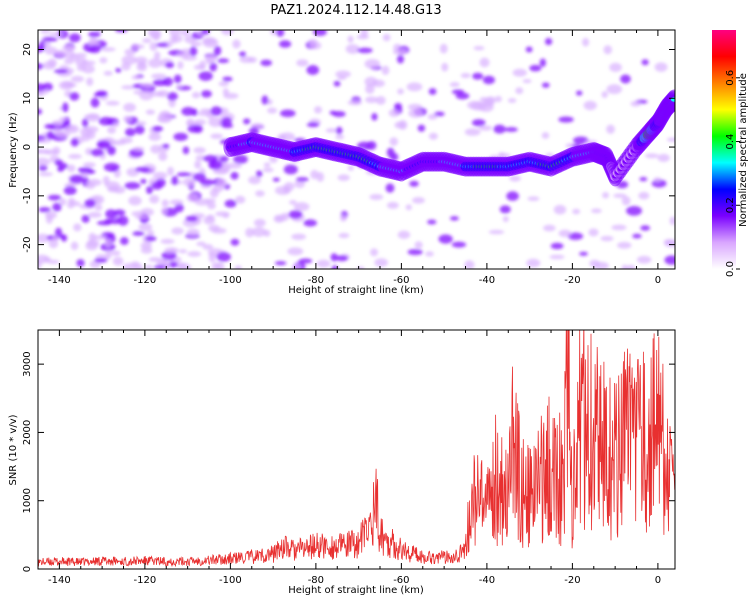 Image resolution: width=750 pixels, height=600 pixels. Describe the element at coordinates (730, 142) in the screenshot. I see `colorbar-tick-label: 0.4` at that location.